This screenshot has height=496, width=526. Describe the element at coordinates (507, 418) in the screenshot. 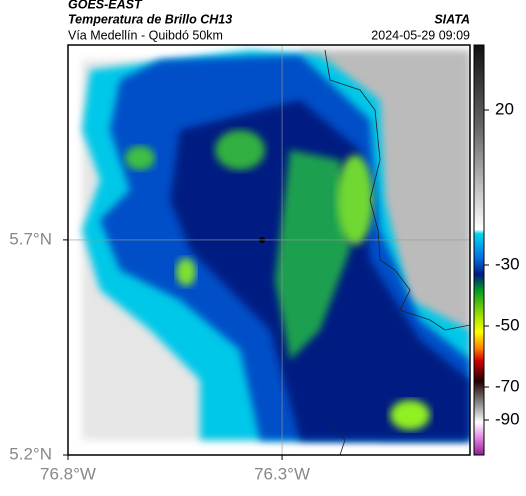

I see `colorbar-label: -90` at that location.